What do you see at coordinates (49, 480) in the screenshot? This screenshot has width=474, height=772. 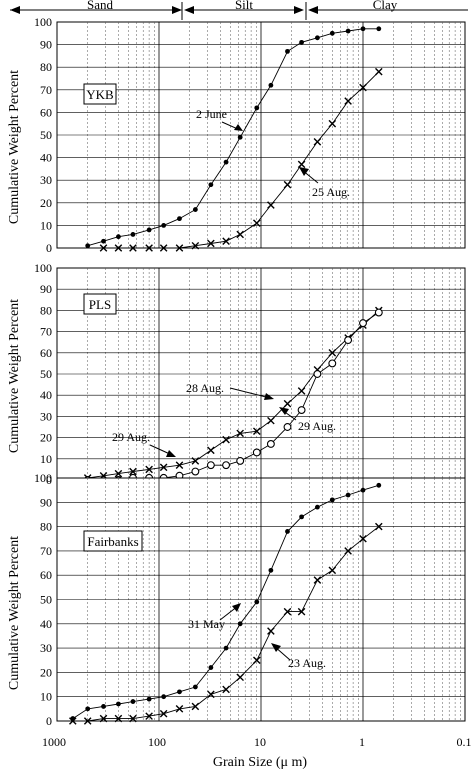 I see `y-tick-pls: 0` at bounding box center [49, 480].